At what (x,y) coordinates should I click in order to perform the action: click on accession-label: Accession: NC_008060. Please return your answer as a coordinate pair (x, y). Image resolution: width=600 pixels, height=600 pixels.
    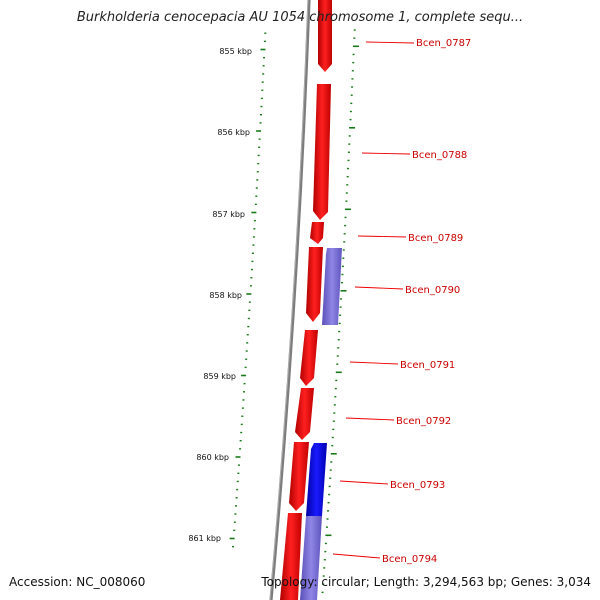
    Looking at the image, I should click on (77, 582).